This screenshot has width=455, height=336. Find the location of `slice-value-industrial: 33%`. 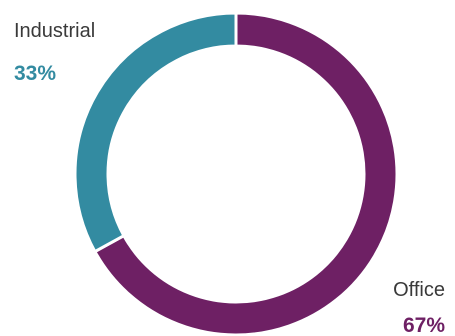

slice-value-industrial: 33% is located at coordinates (35, 73).